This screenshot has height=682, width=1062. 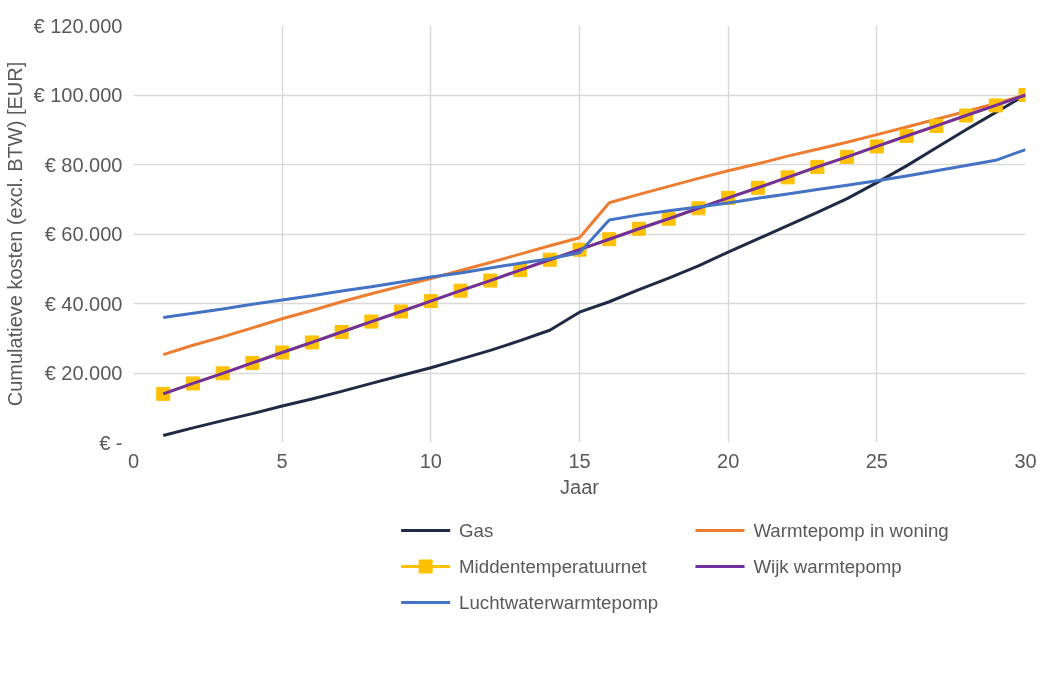 What do you see at coordinates (579, 460) in the screenshot?
I see `x-tick-label: 15` at bounding box center [579, 460].